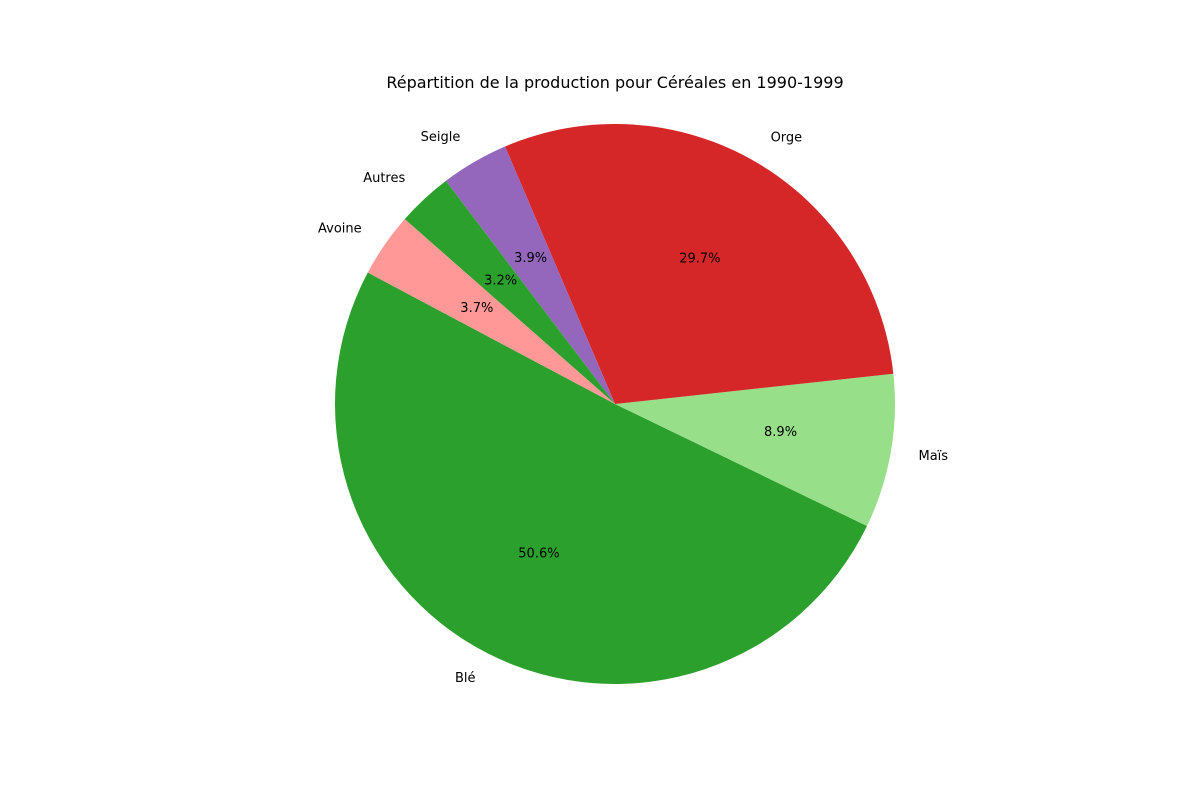 The image size is (1200, 800). Describe the element at coordinates (500, 280) in the screenshot. I see `slice-percent-5: 3.2%` at that location.